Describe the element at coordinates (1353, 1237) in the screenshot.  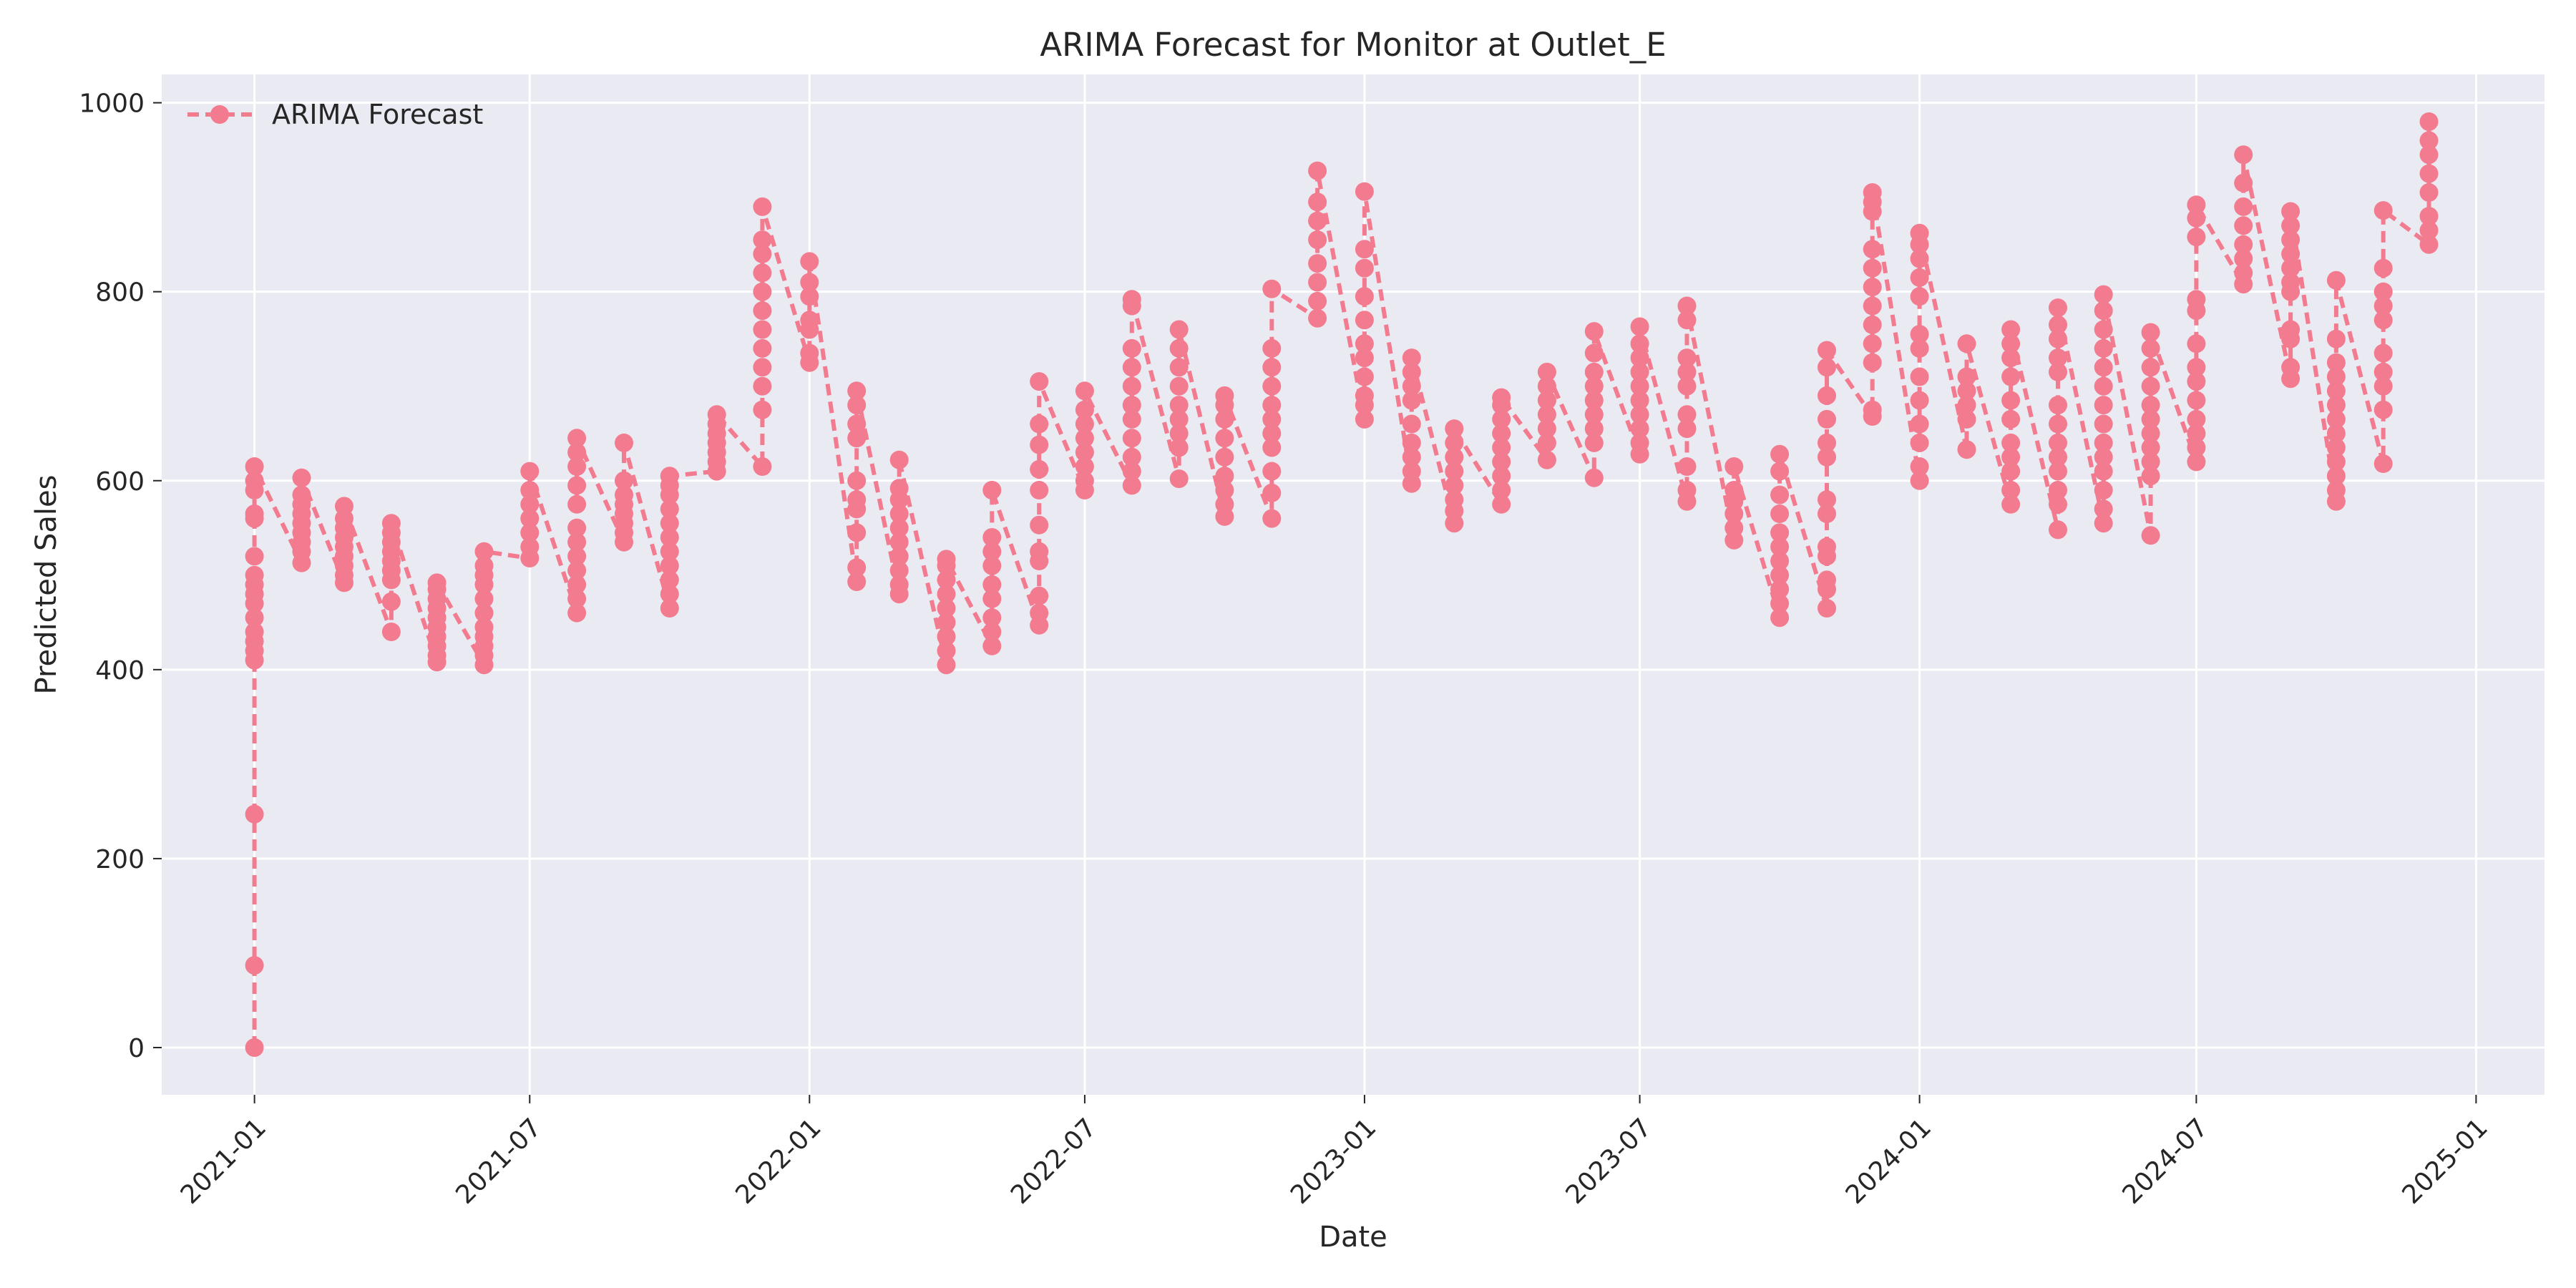
I see `x-axis-label: Date` at that location.